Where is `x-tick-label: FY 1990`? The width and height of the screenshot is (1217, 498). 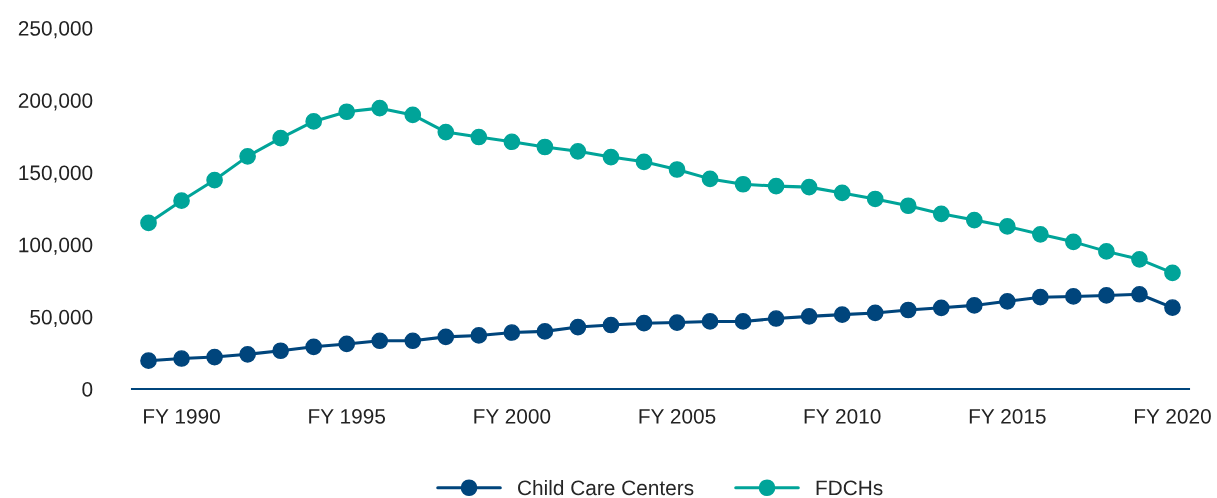
x-tick-label: FY 1990 is located at coordinates (182, 416).